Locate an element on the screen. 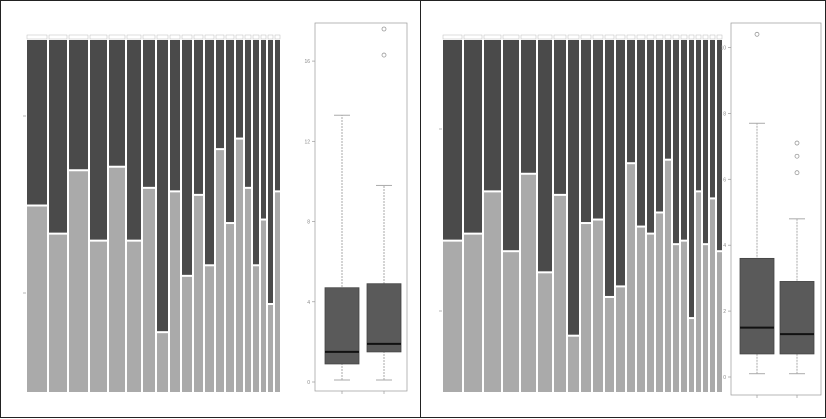  right-box is located at coordinates (757, 306).